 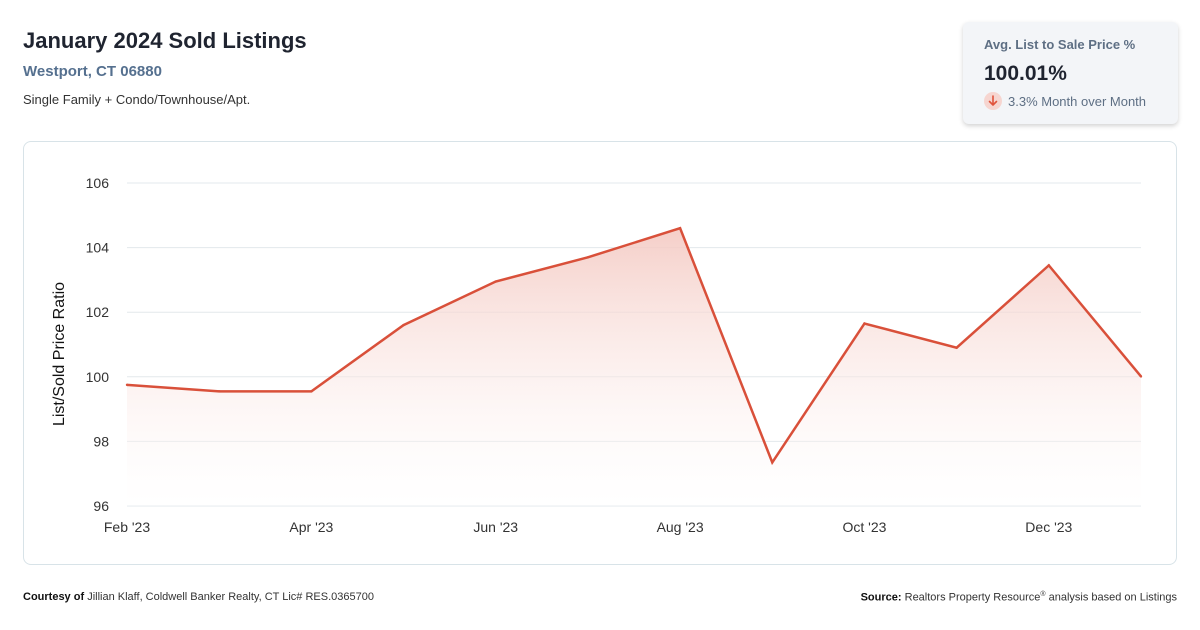 I want to click on x-tick-label: Aug '23, so click(x=680, y=527).